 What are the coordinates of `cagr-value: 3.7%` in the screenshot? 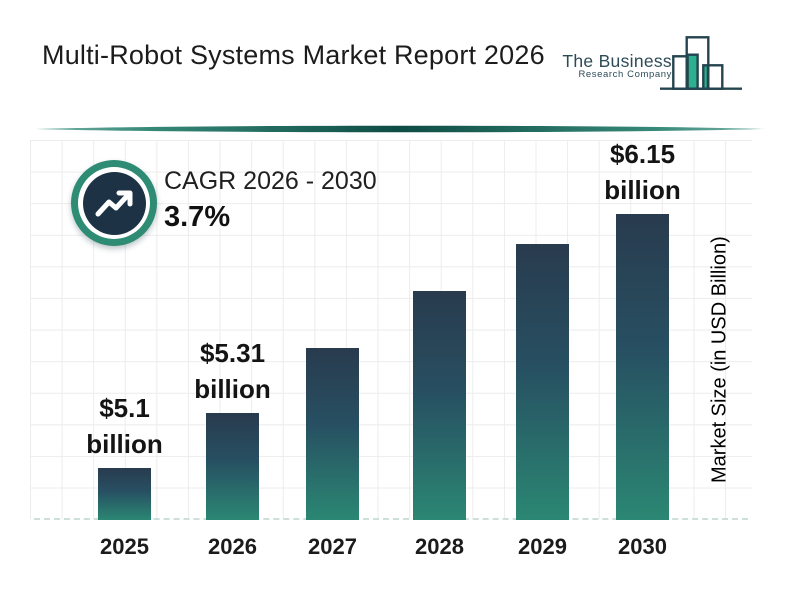 It's located at (197, 217).